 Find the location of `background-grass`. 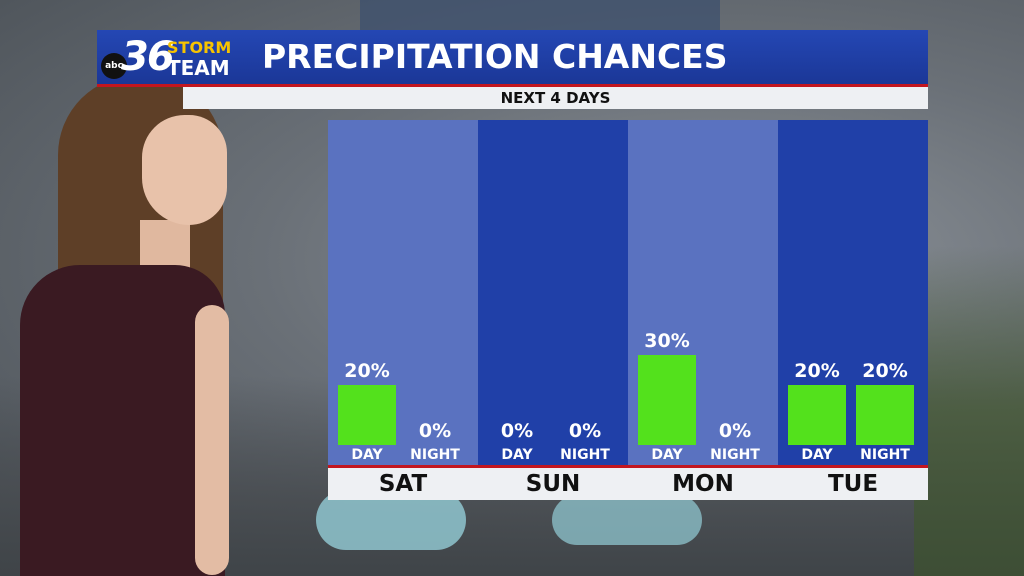

background-grass is located at coordinates (969, 411).